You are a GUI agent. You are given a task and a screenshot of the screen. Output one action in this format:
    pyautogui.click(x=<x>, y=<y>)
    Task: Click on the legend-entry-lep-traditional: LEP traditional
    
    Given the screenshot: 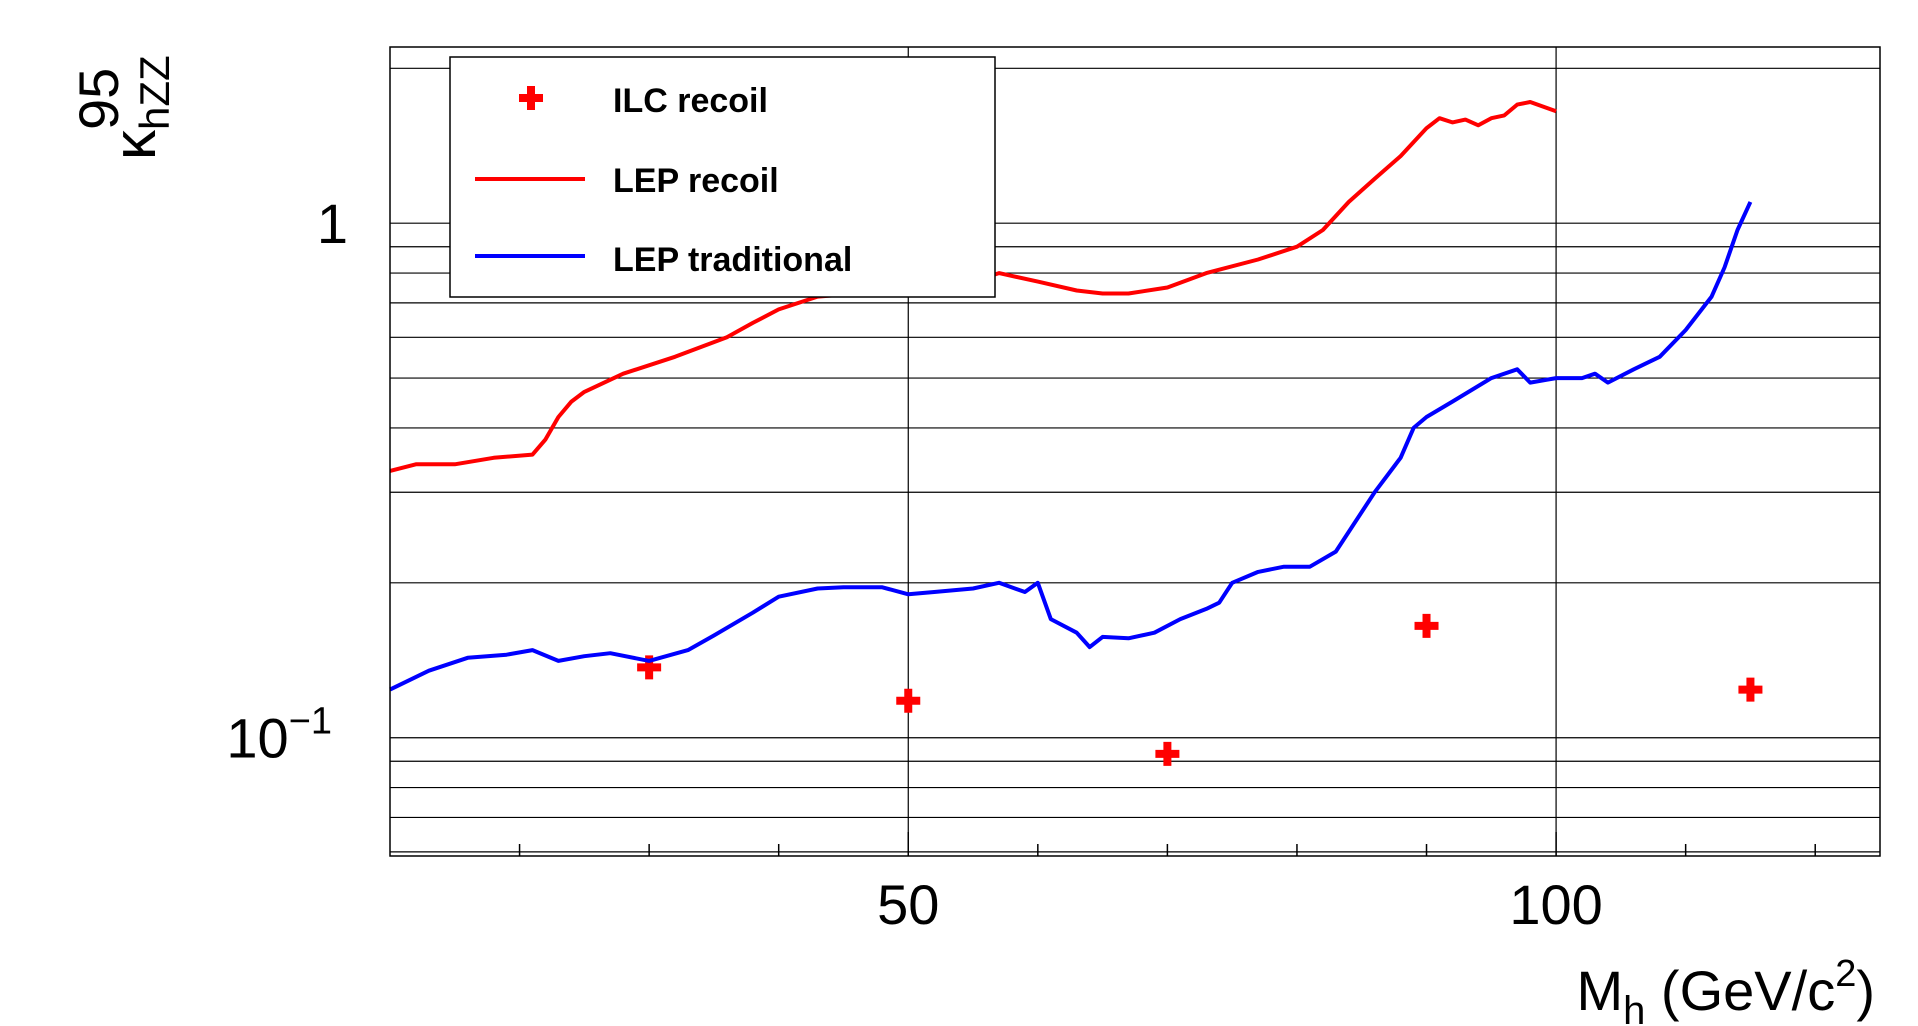 What is the action you would take?
    pyautogui.click(x=663, y=260)
    